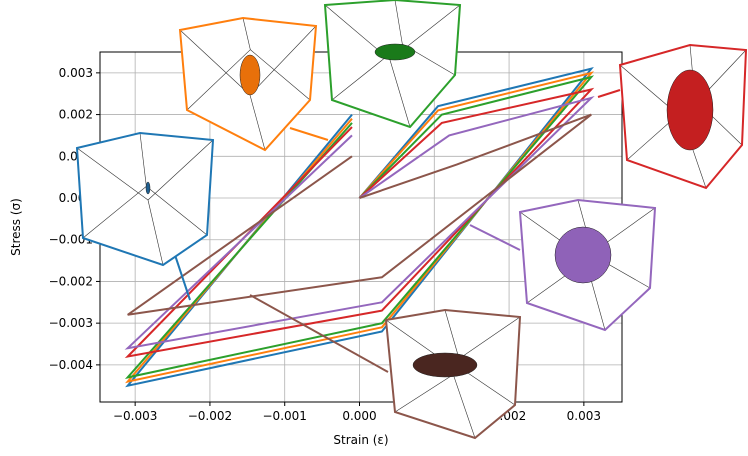  Describe the element at coordinates (71, 365) in the screenshot. I see `y-tick-label: −0.004` at that location.